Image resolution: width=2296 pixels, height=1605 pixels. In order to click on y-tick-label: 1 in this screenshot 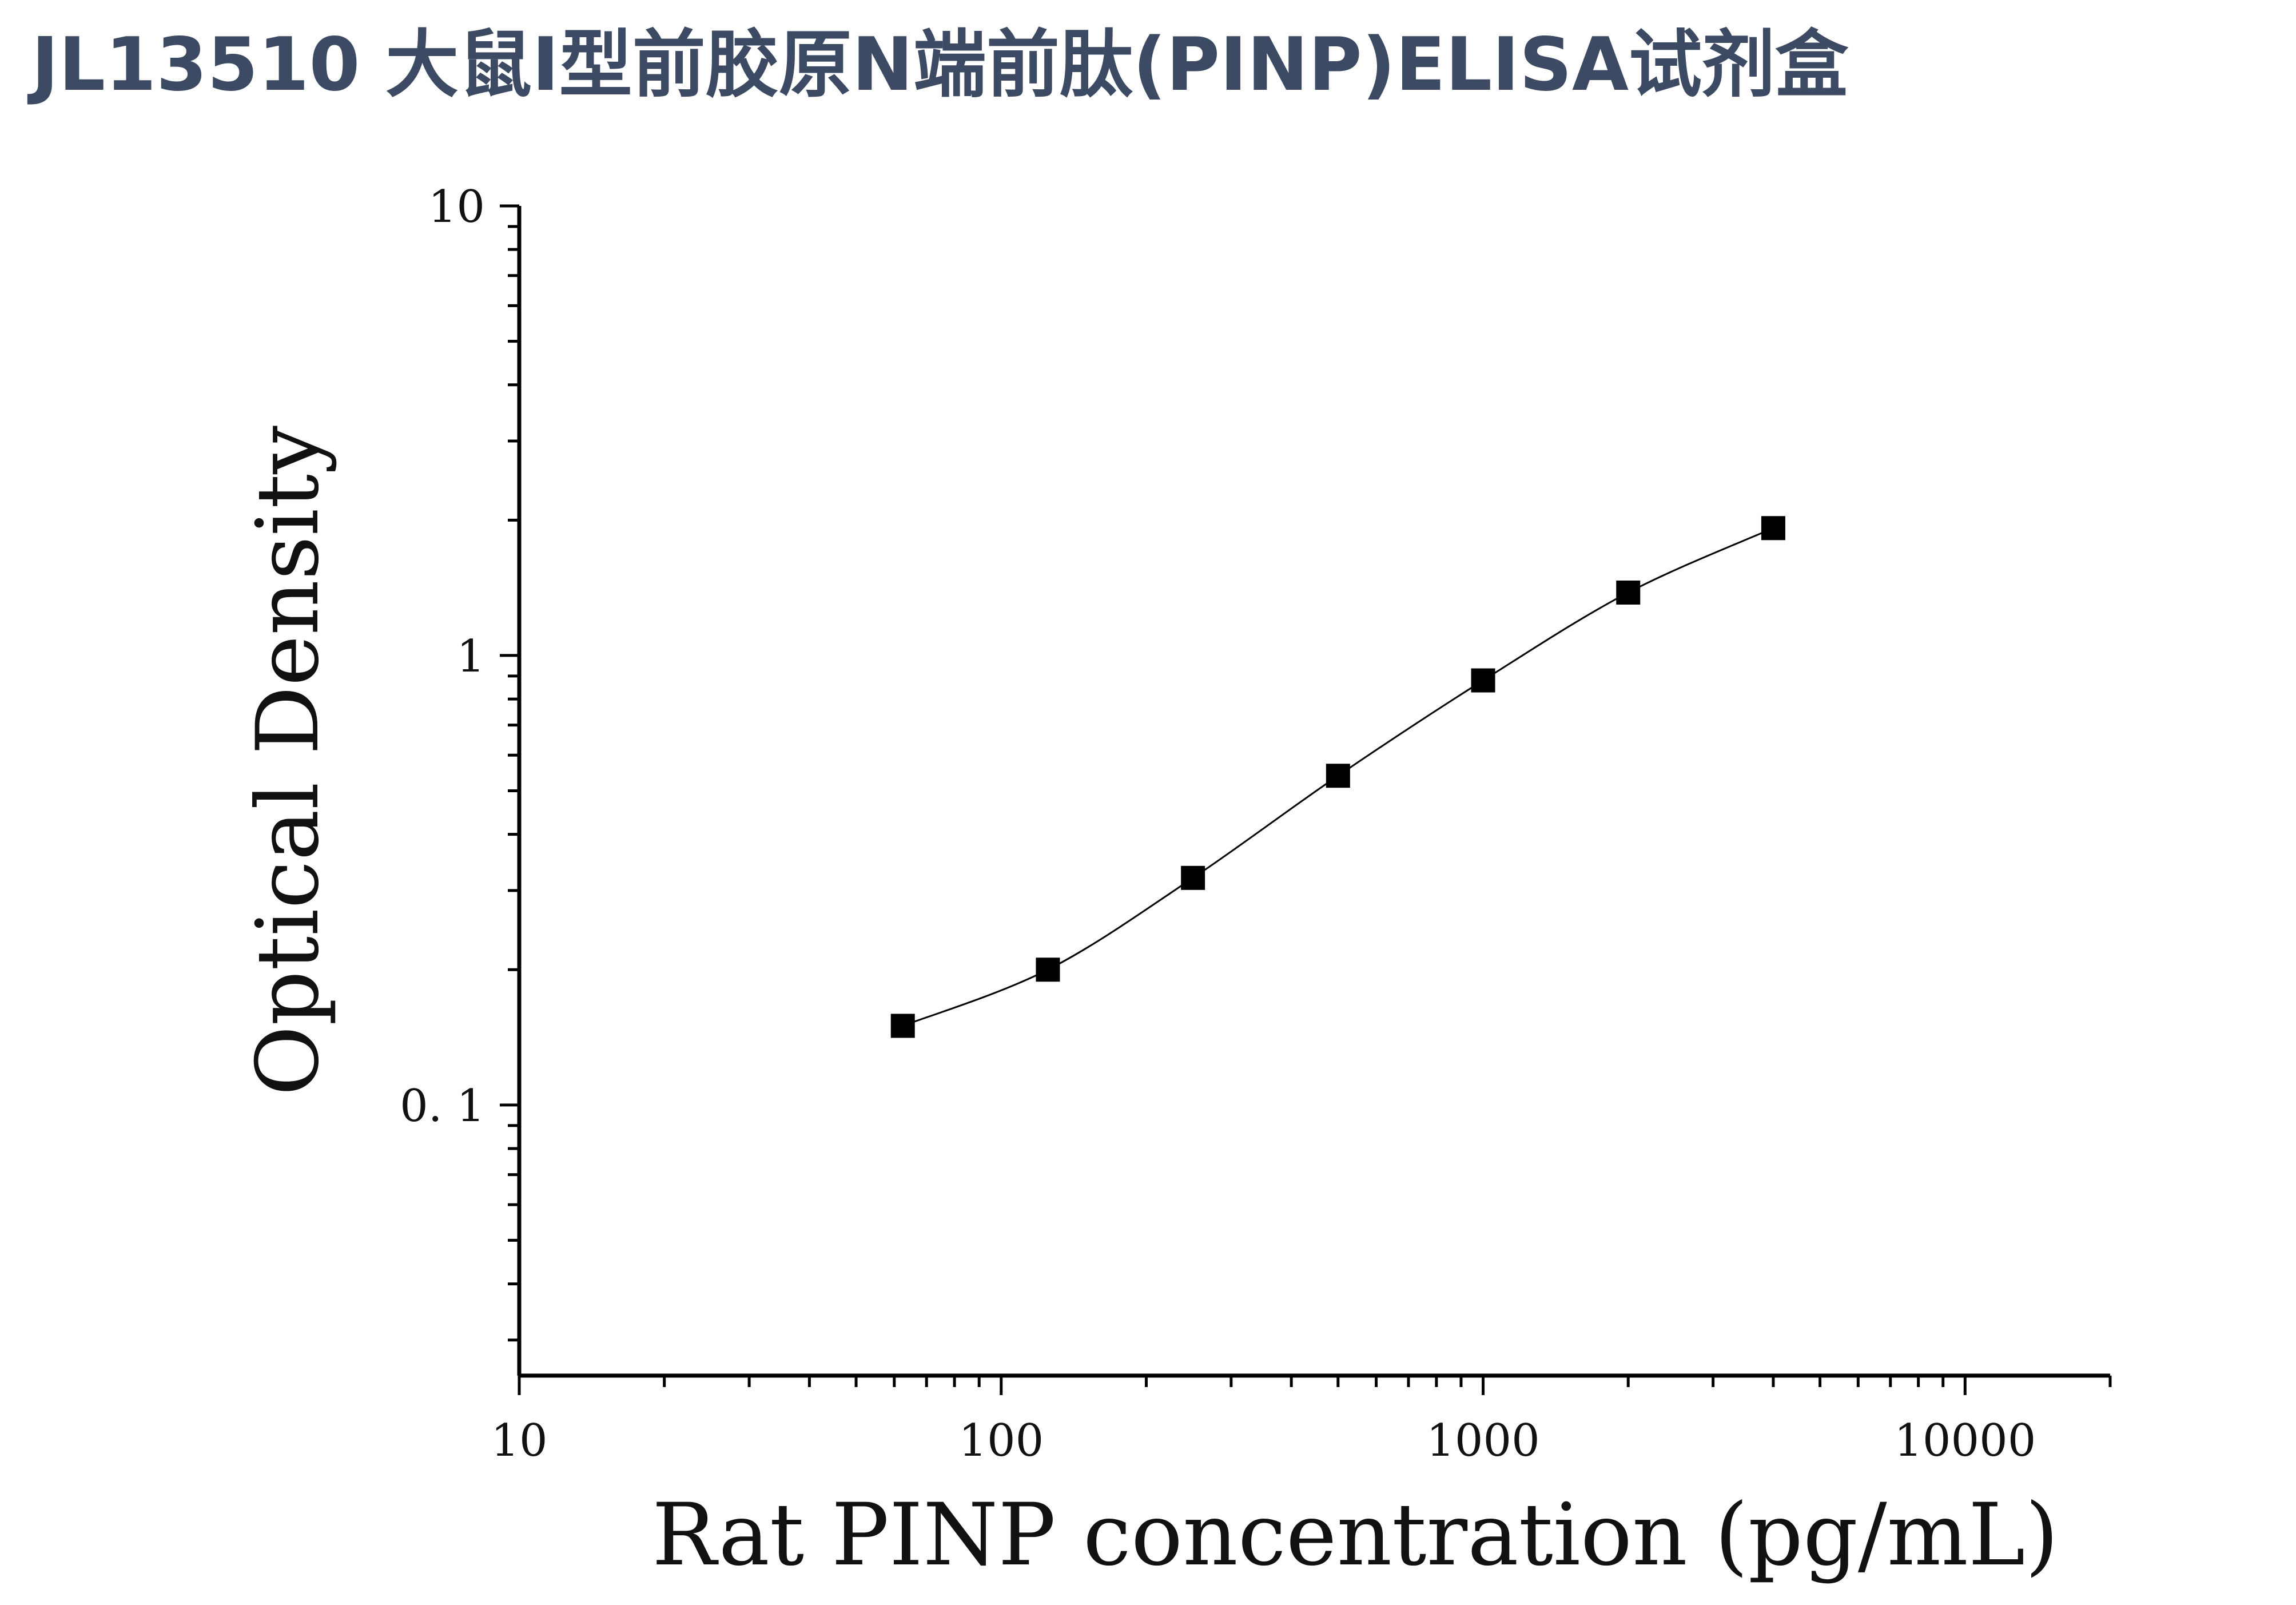, I will do `click(471, 656)`.